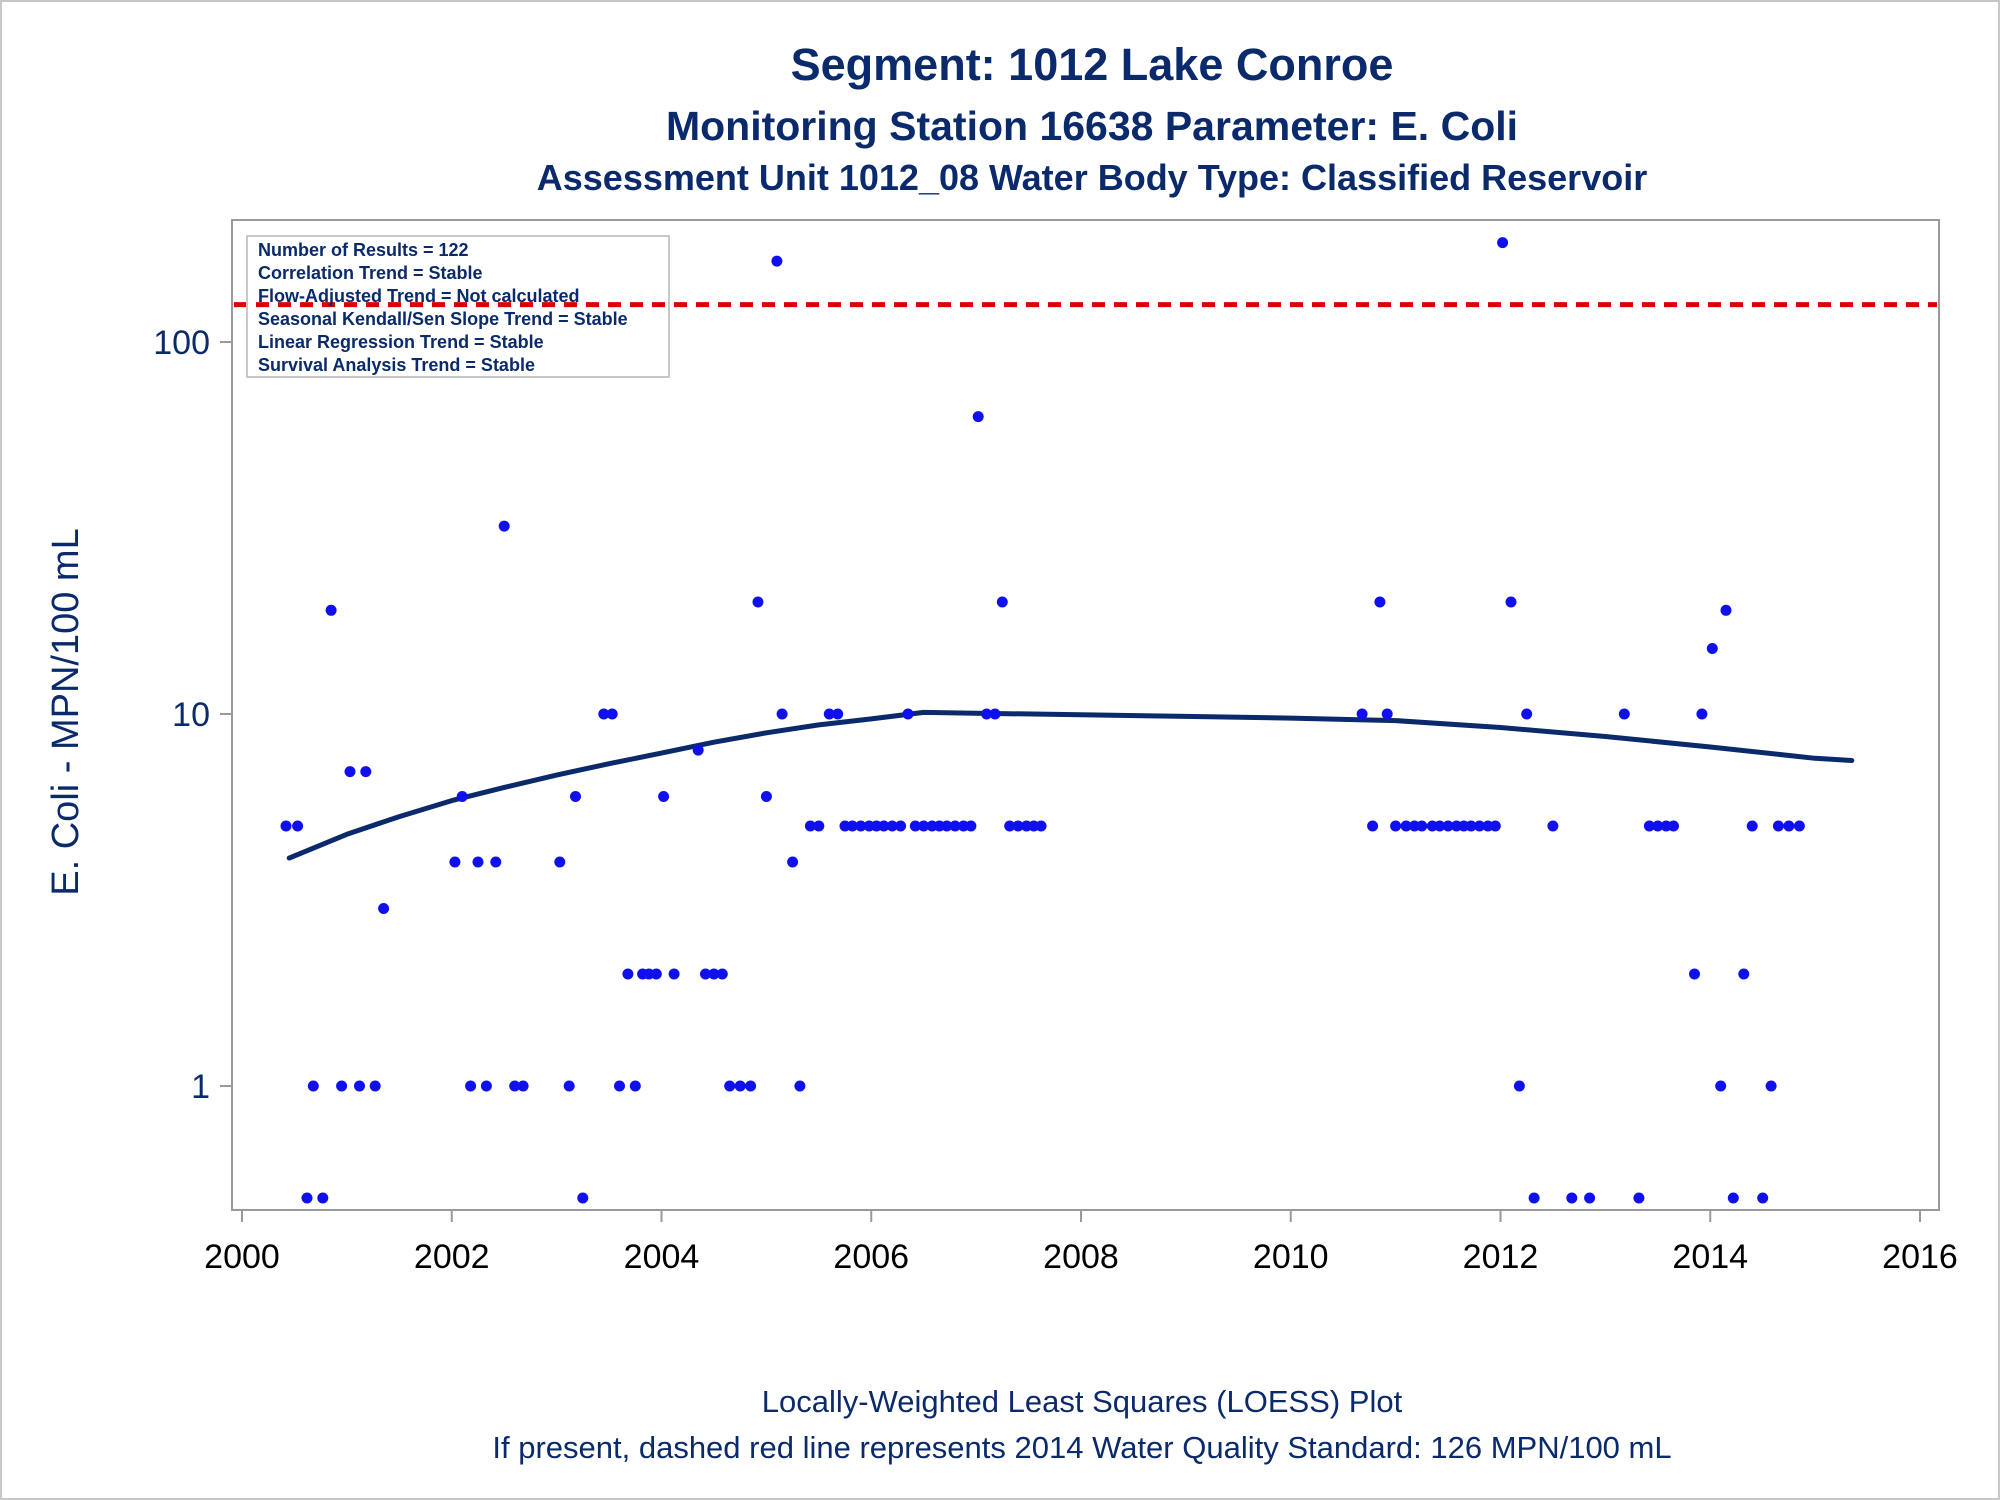 The image size is (2000, 1500). I want to click on x-tick-label: 2006, so click(871, 1257).